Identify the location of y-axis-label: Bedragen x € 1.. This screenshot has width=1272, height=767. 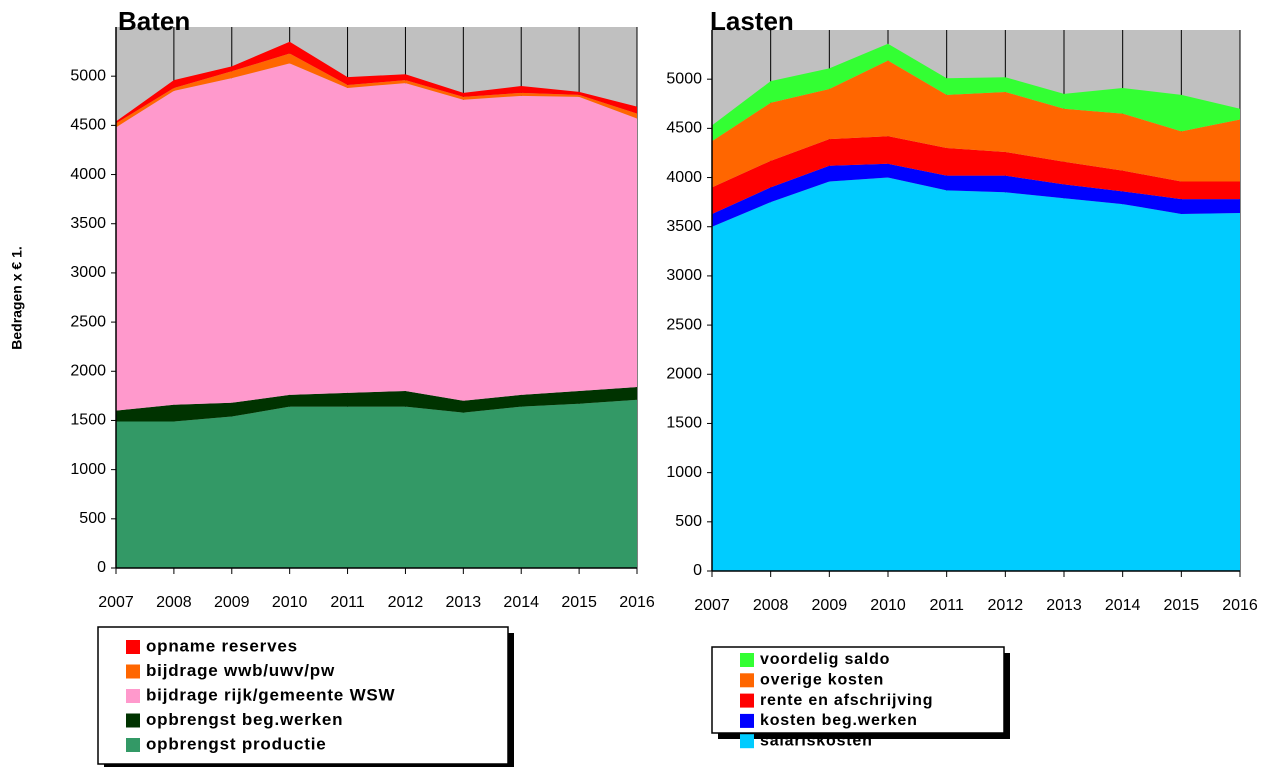
(17, 298).